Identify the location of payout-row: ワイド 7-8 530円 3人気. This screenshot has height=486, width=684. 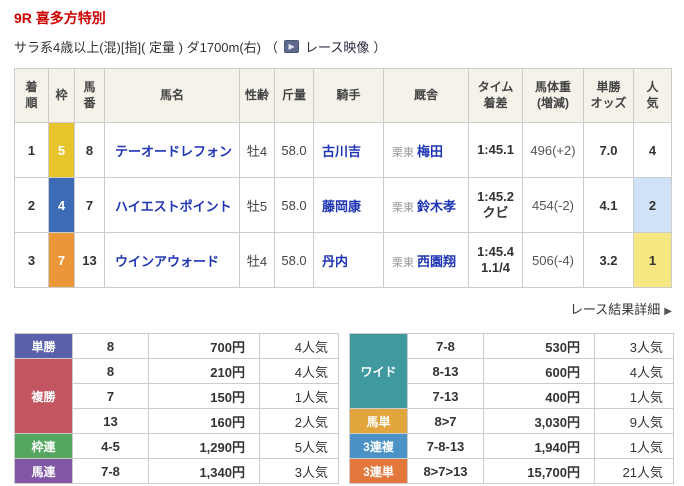
(511, 371).